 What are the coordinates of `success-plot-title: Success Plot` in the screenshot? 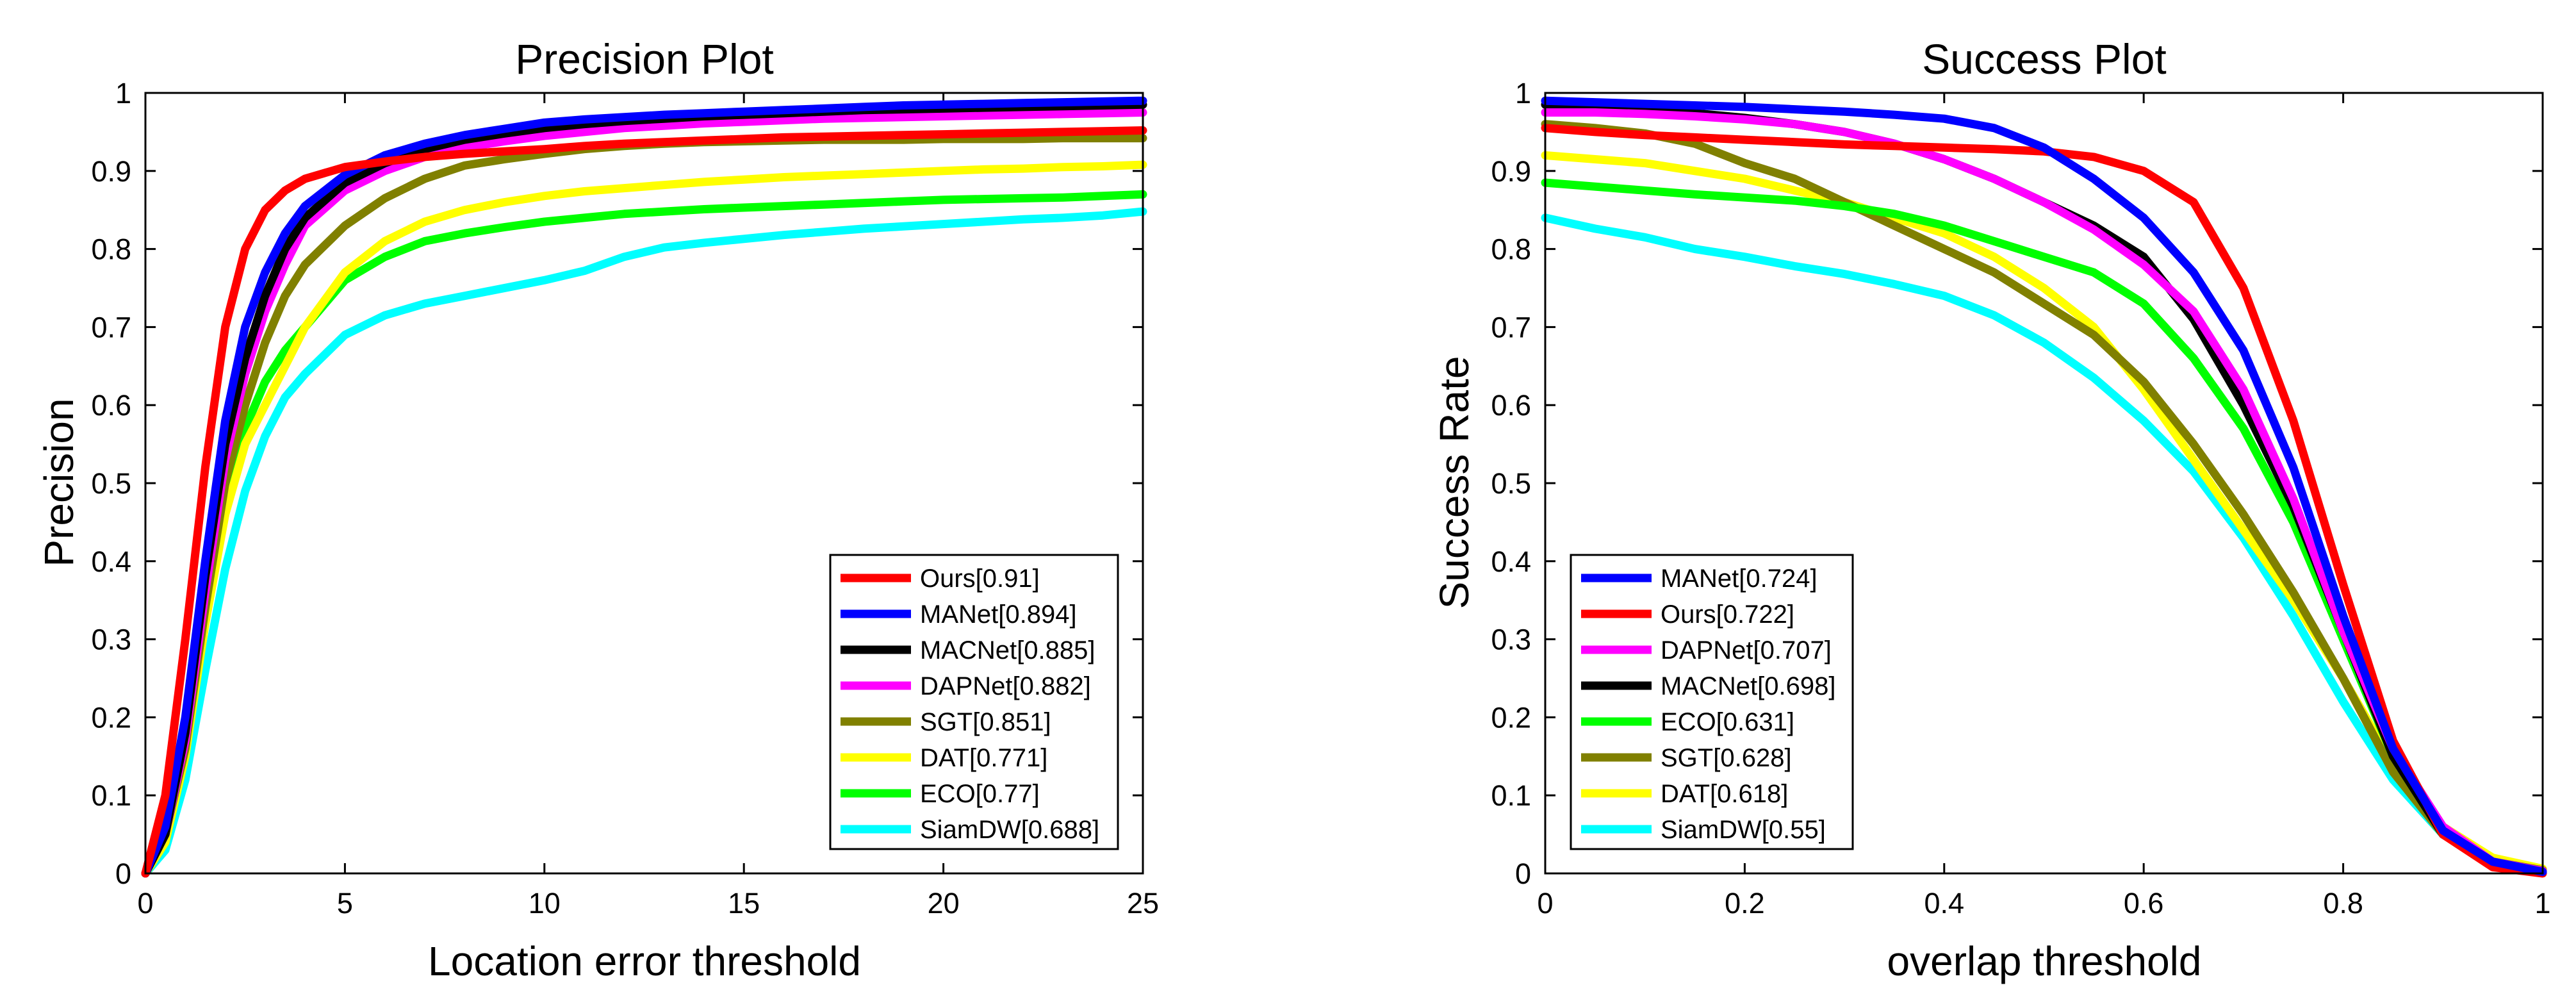 It's located at (2044, 59).